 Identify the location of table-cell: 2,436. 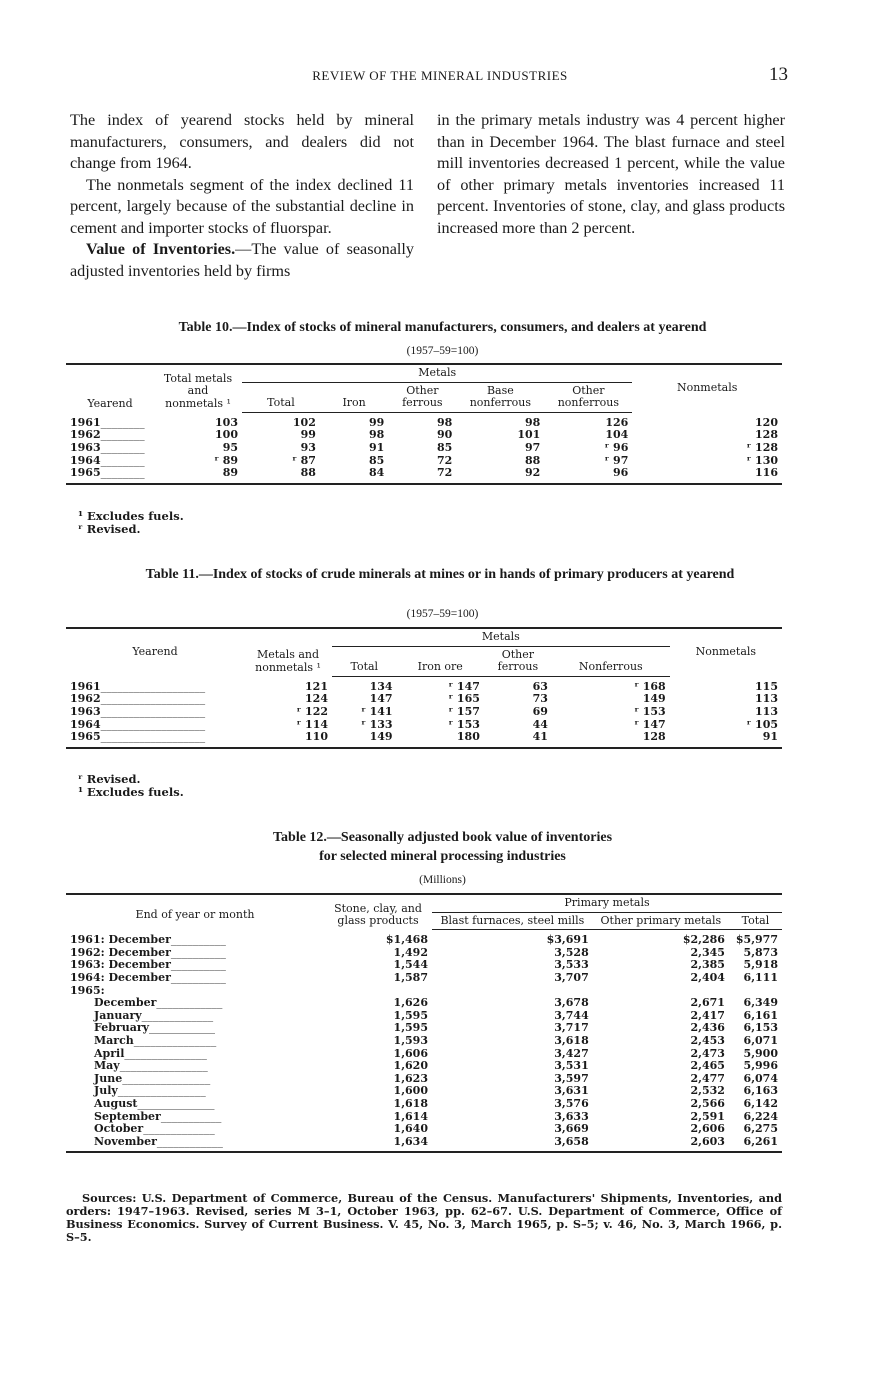
(707, 1028).